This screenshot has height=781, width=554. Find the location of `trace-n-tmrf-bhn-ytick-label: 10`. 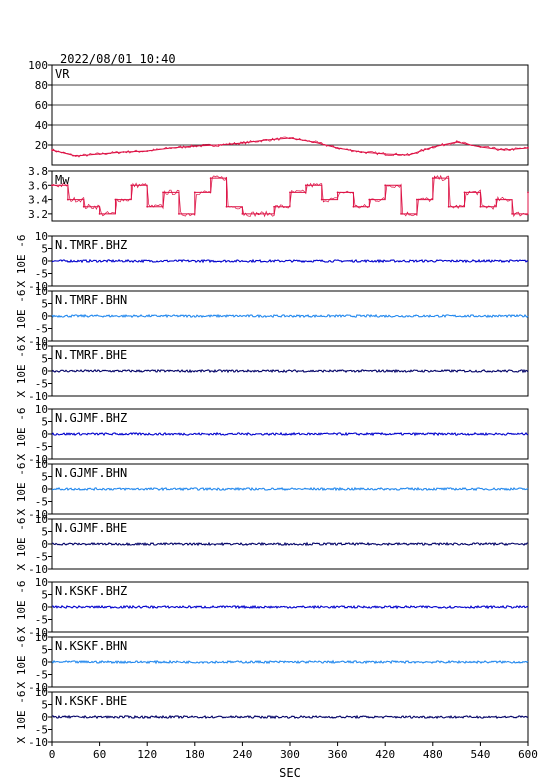

trace-n-tmrf-bhn-ytick-label: 10 is located at coordinates (41, 291).